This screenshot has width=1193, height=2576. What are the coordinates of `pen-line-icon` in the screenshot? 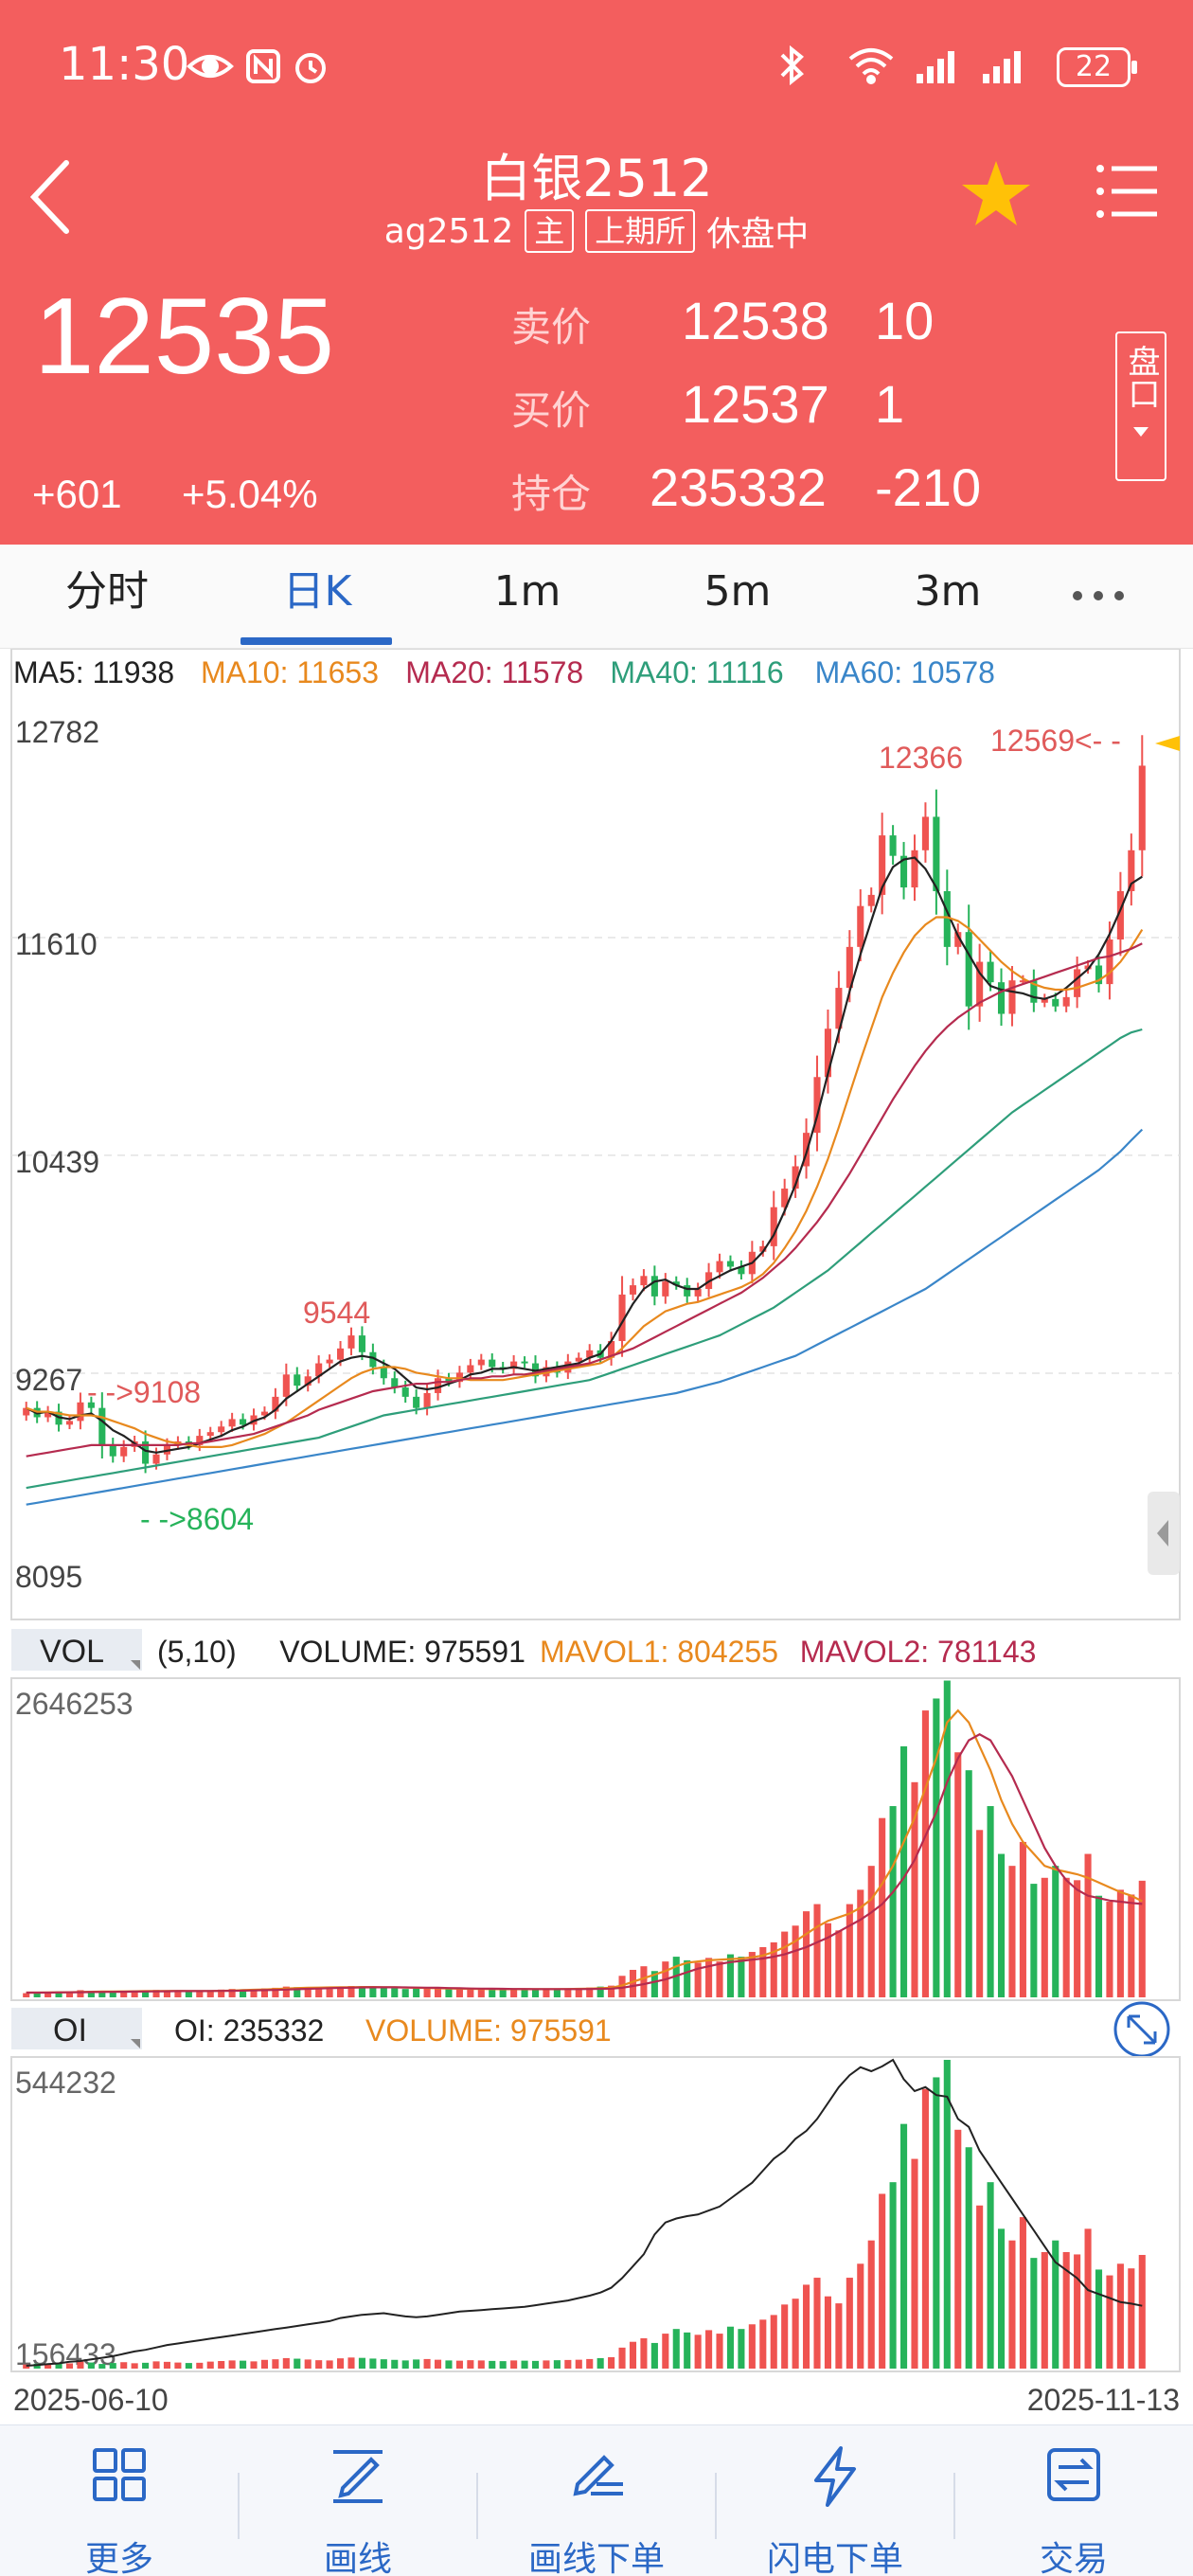 It's located at (358, 2476).